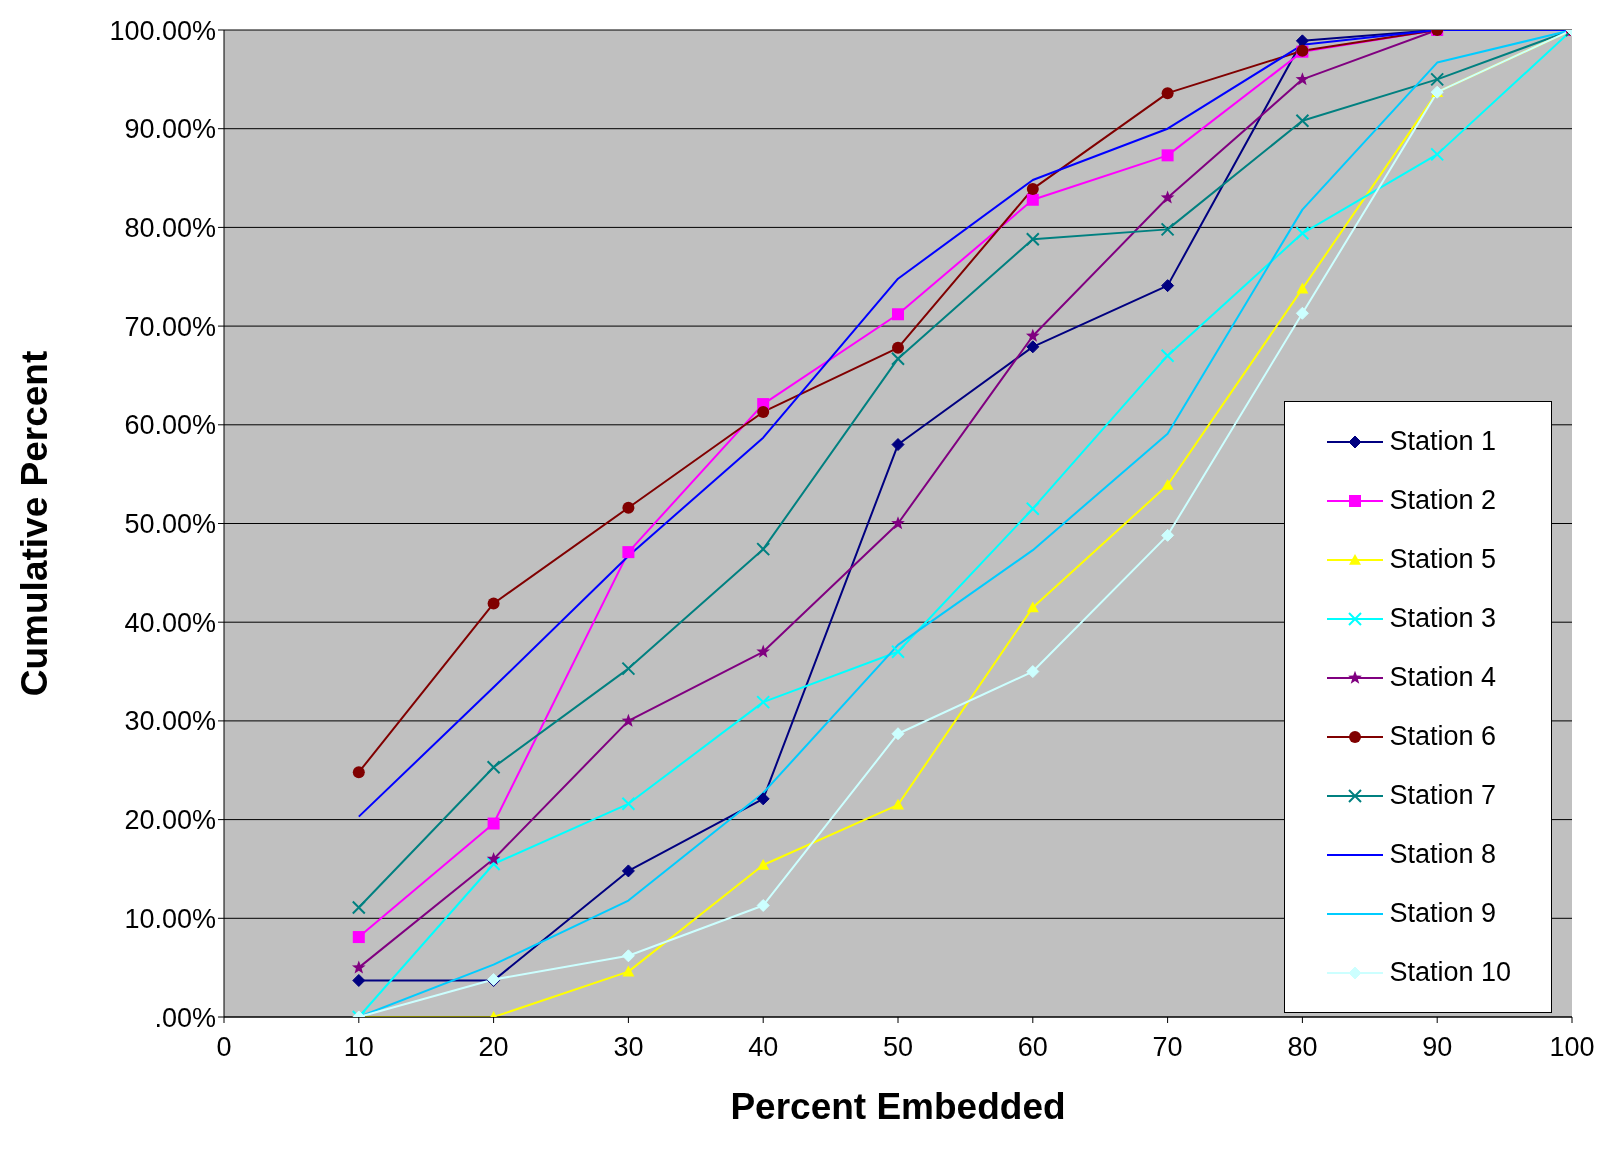 The height and width of the screenshot is (1155, 1610). Describe the element at coordinates (1302, 1047) in the screenshot. I see `x-tick-label: 80` at that location.